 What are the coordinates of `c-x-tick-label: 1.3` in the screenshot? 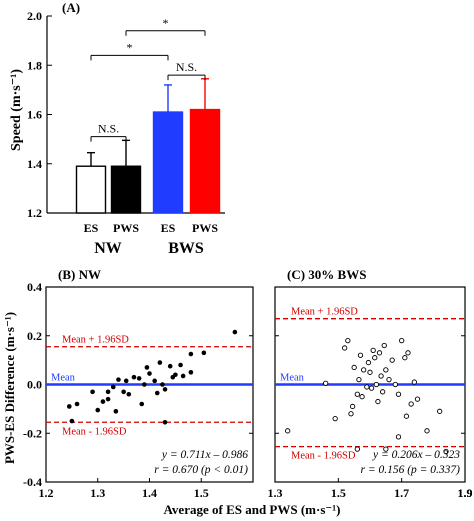 It's located at (275, 493).